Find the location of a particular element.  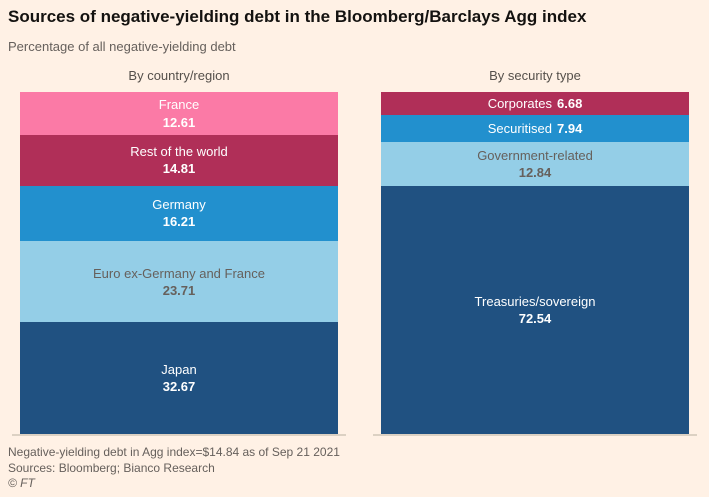

sources-line: Sources: Bloomberg; Bianco Research is located at coordinates (111, 467).